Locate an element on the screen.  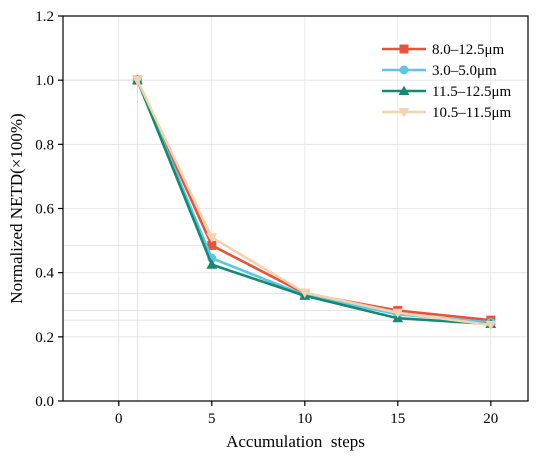
legend-item: 3.0–5.0μm is located at coordinates (439, 71).